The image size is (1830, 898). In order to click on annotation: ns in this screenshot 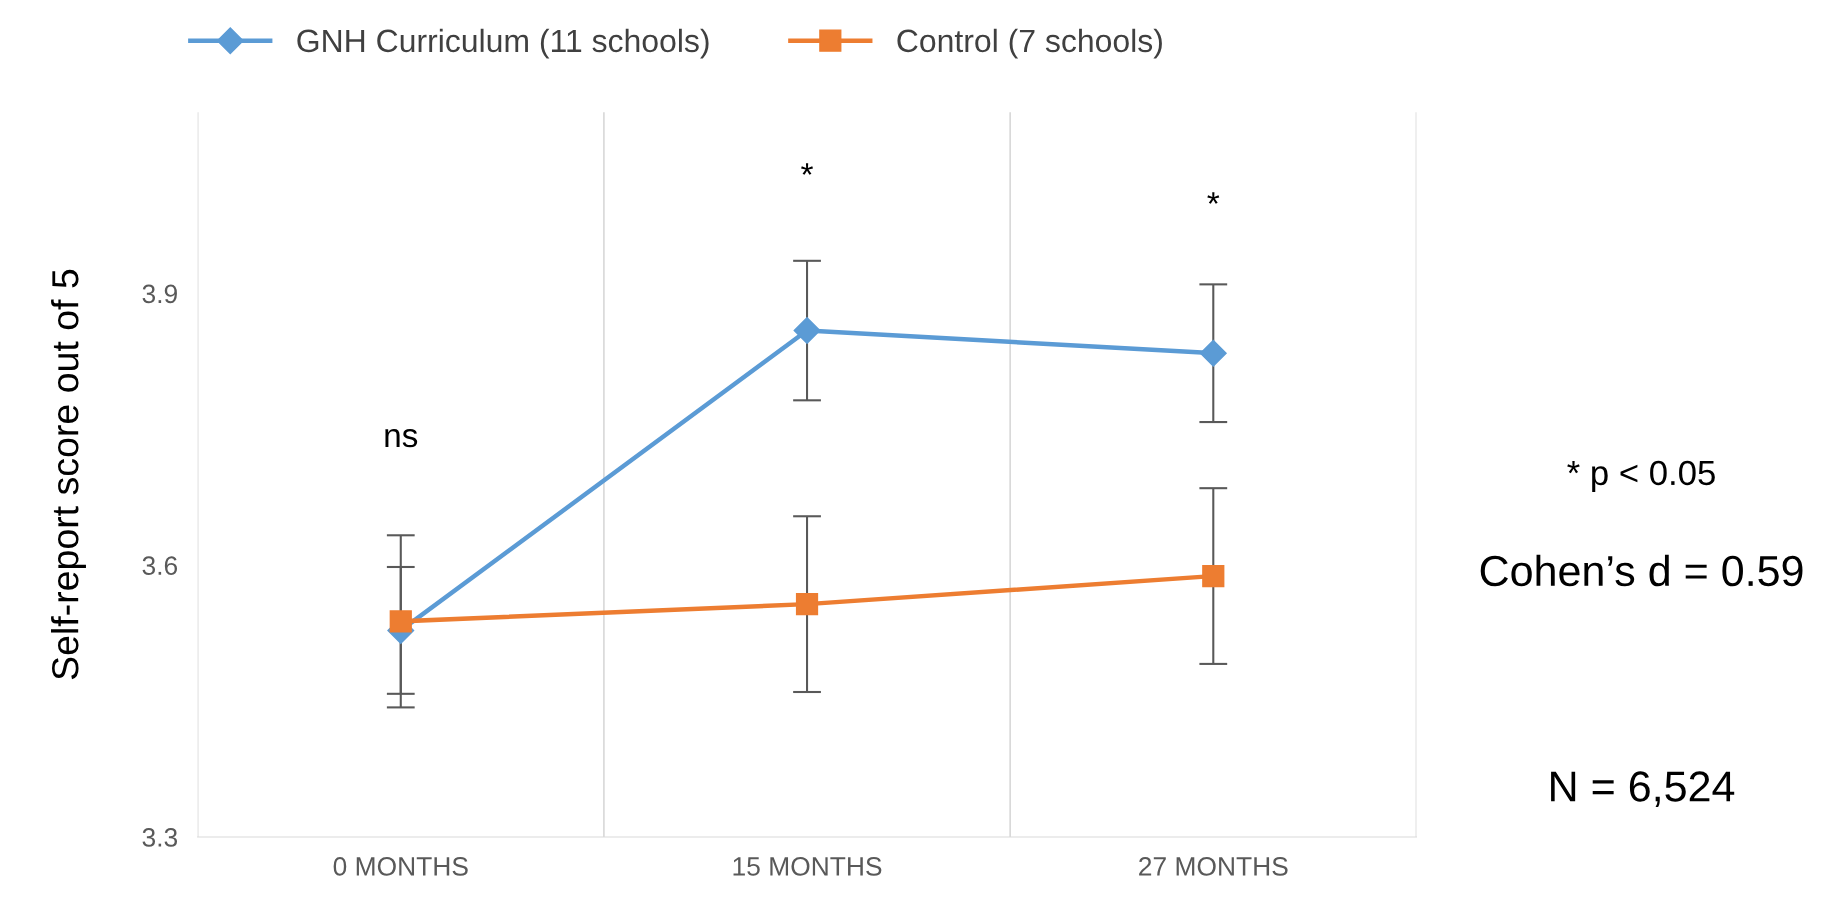, I will do `click(401, 438)`.